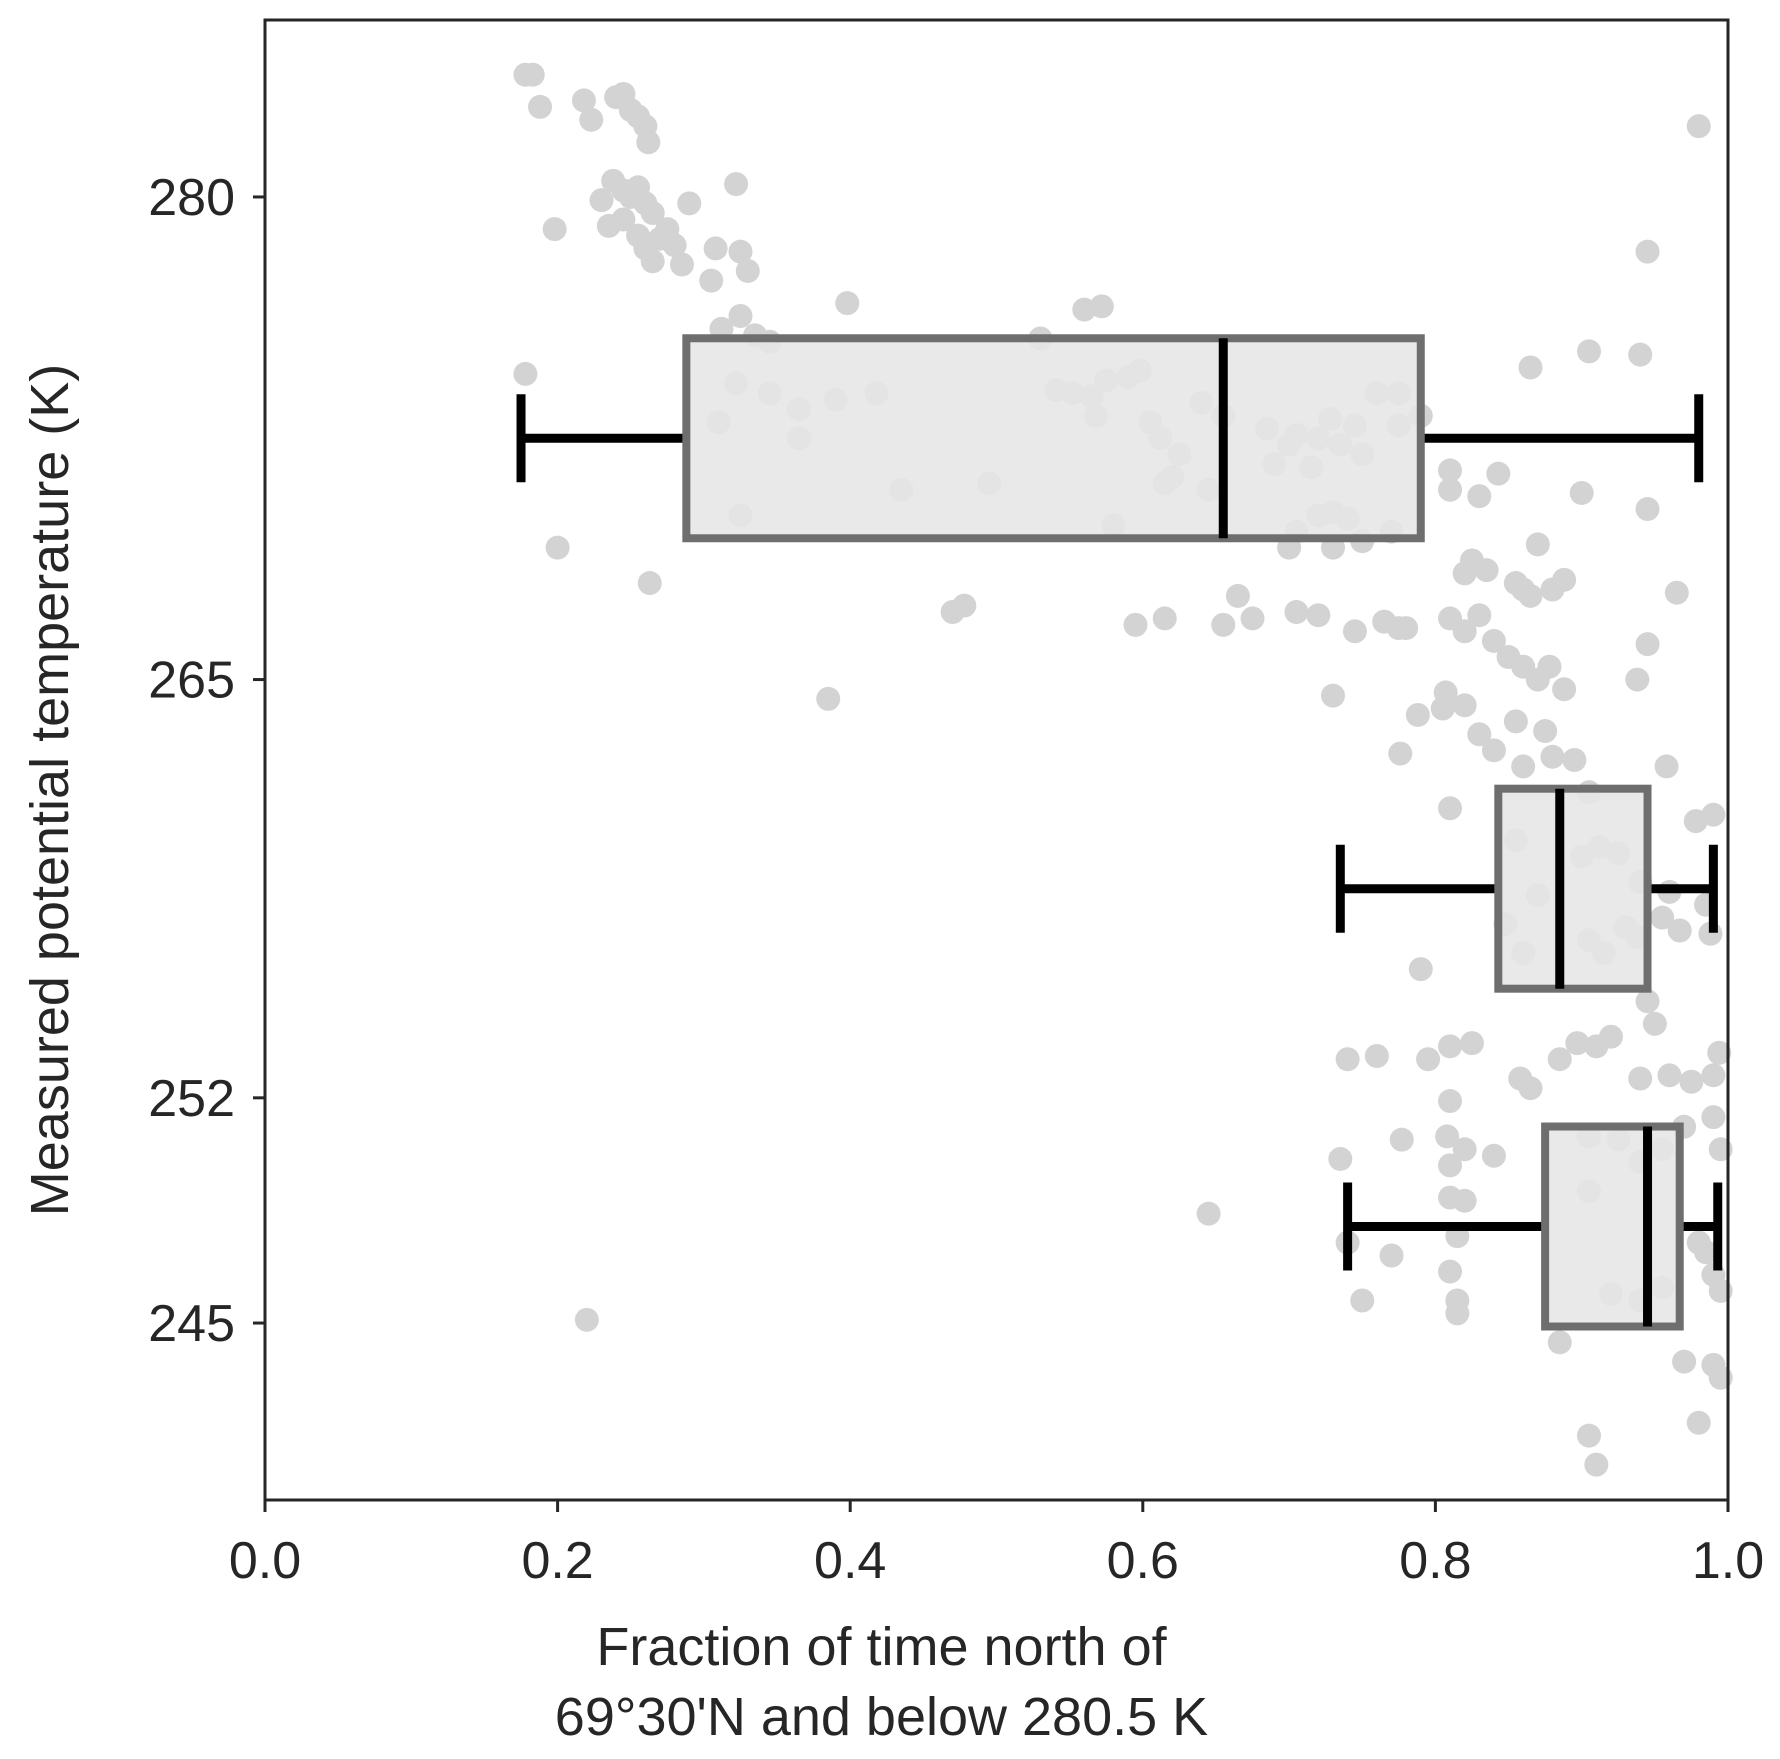  I want to click on y-axis: 245 252 265 280, so click(206, 761).